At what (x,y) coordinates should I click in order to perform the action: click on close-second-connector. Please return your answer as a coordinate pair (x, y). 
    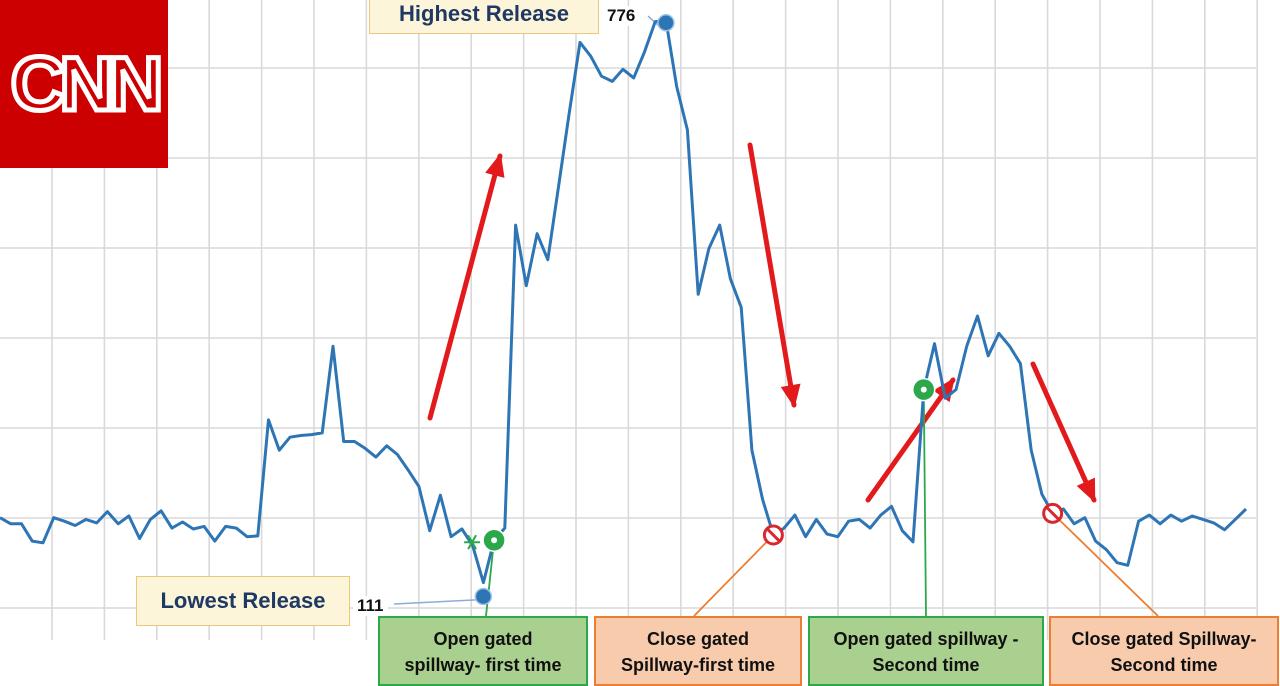
    Looking at the image, I should click on (1105, 564).